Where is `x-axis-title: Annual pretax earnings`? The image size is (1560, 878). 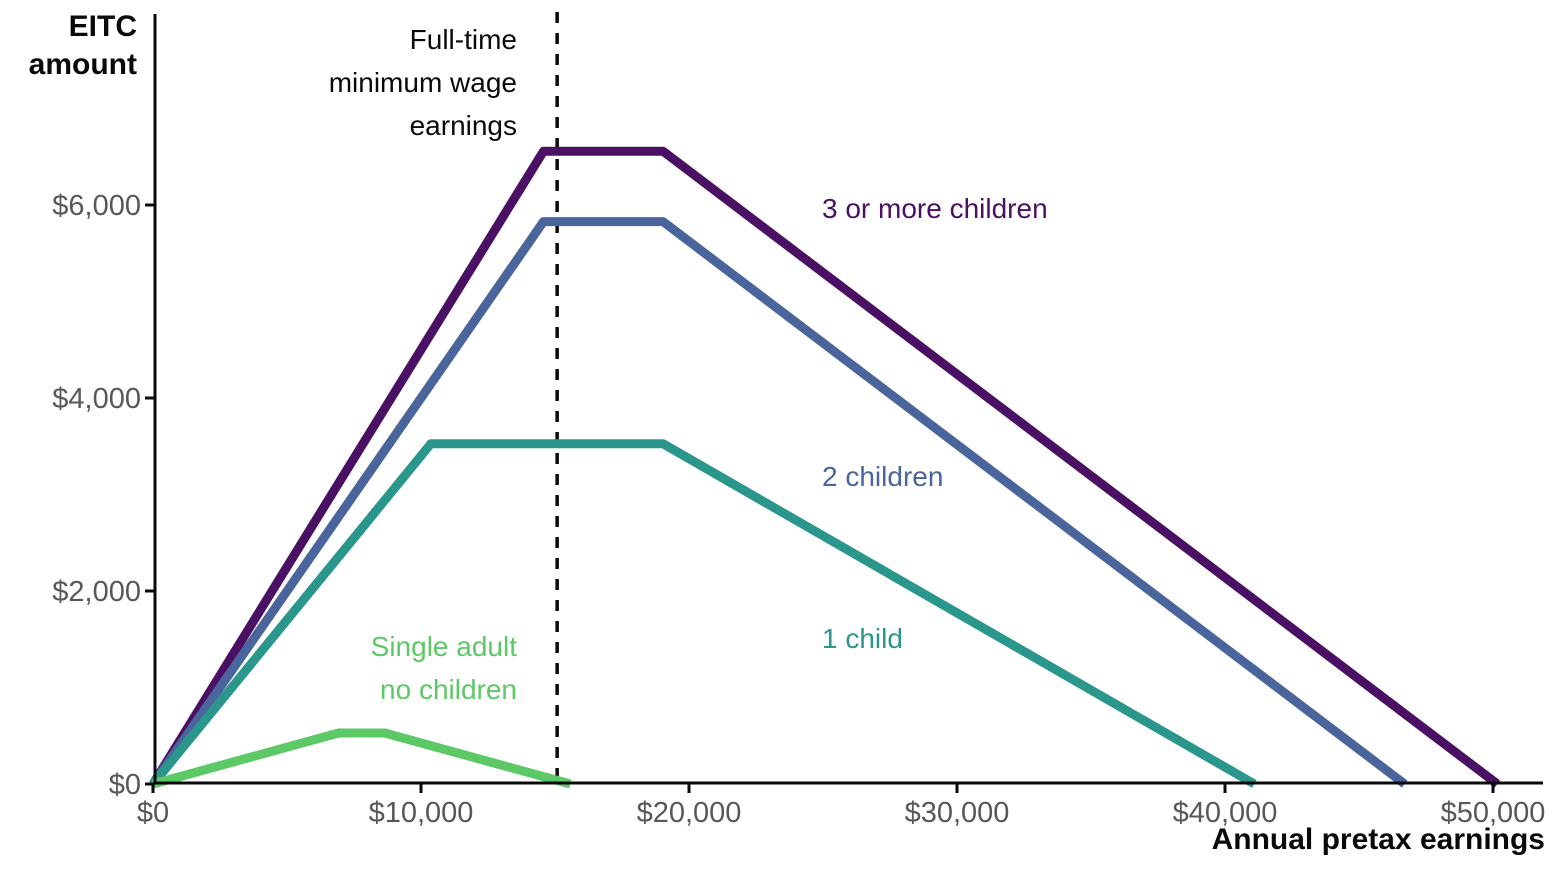 x-axis-title: Annual pretax earnings is located at coordinates (1378, 839).